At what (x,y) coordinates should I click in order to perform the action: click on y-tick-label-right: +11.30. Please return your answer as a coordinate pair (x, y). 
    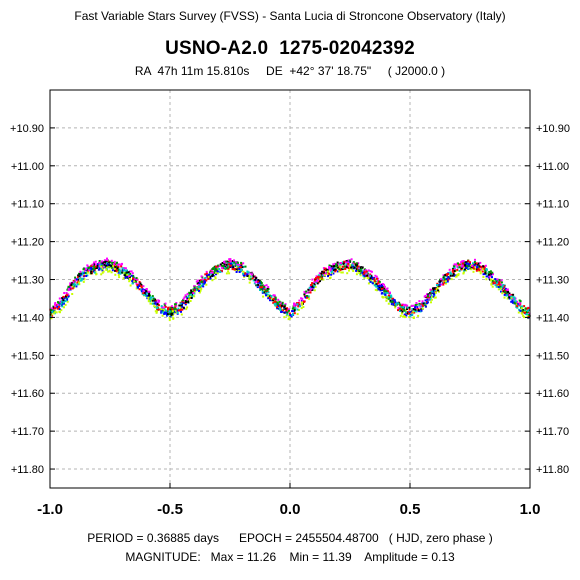
    Looking at the image, I should click on (552, 281).